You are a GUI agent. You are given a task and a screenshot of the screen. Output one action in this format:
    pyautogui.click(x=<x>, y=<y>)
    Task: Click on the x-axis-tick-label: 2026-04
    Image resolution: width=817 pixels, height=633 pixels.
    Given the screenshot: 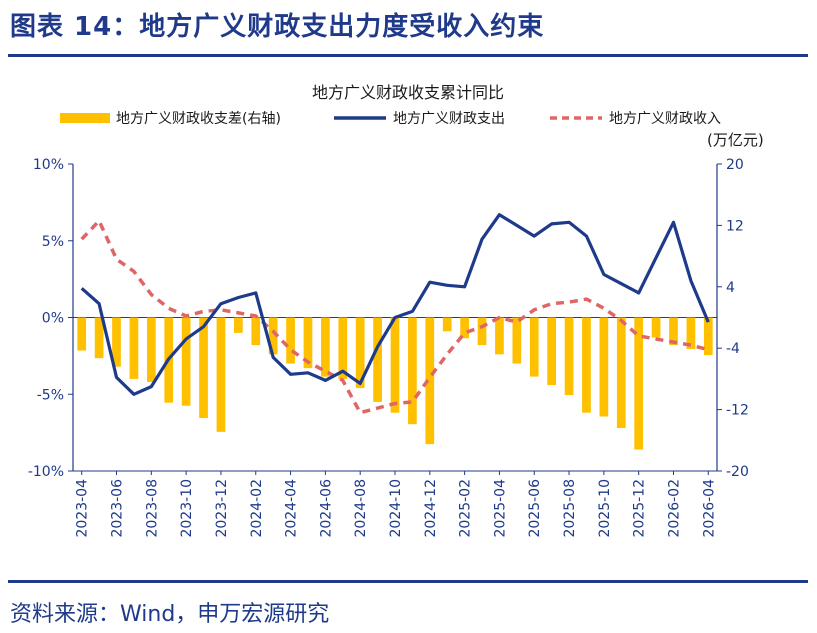 What is the action you would take?
    pyautogui.click(x=709, y=508)
    